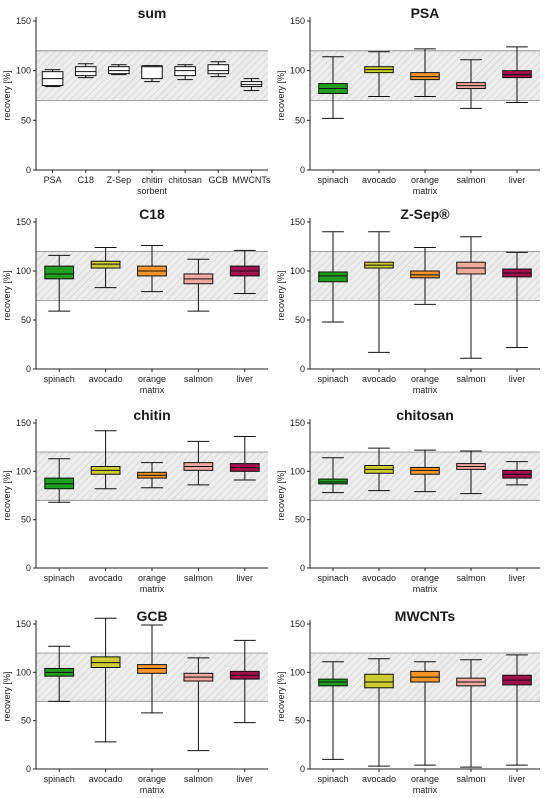 The width and height of the screenshot is (550, 798). I want to click on chart-title: C18, so click(152, 214).